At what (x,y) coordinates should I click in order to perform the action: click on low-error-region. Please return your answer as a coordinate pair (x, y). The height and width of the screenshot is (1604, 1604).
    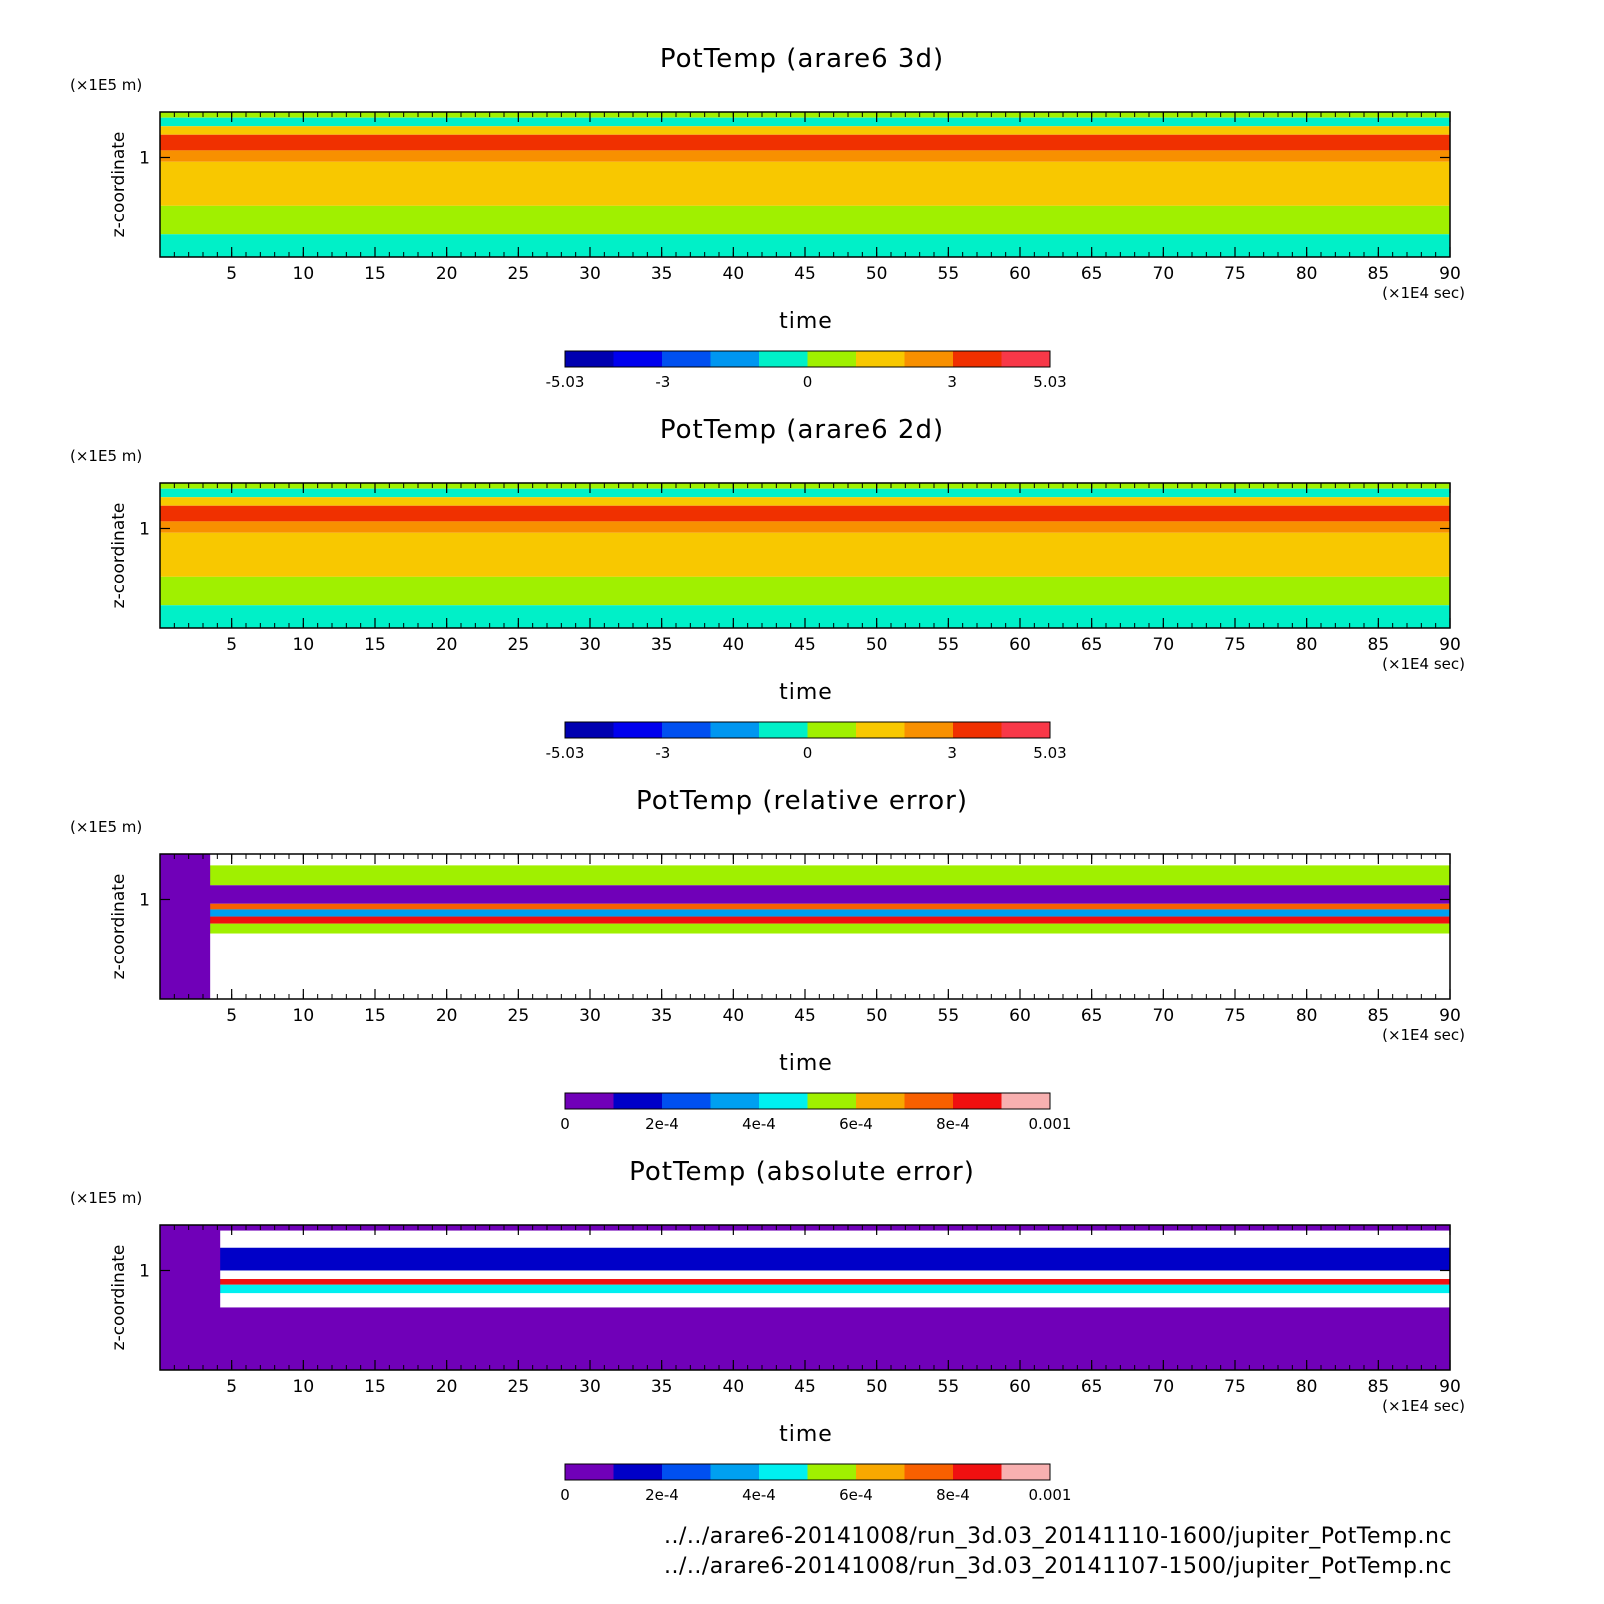
    Looking at the image, I should click on (185, 926).